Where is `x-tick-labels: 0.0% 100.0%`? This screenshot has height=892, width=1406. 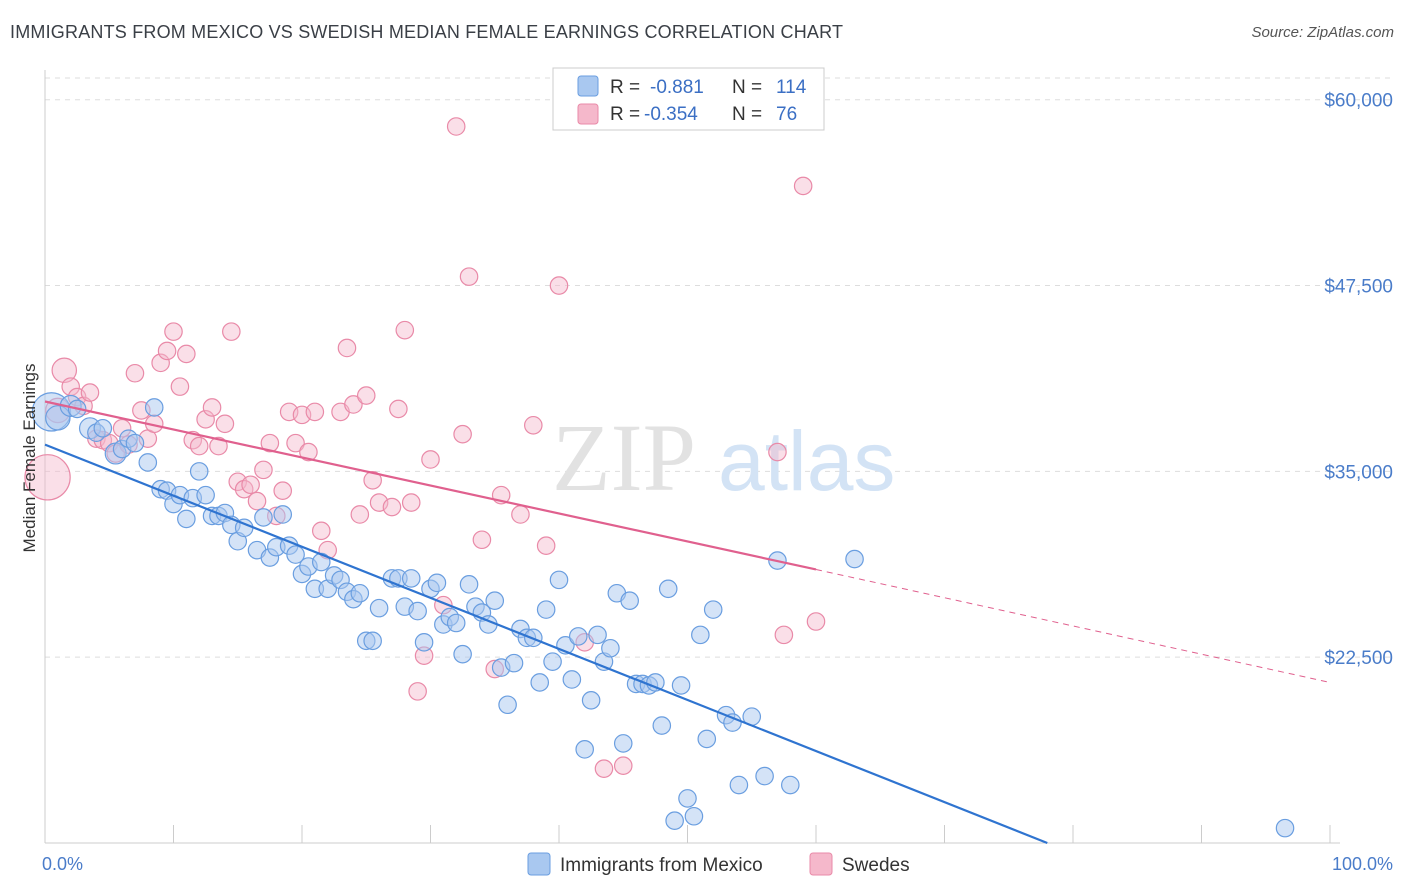
x-tick-labels: 0.0% 100.0% is located at coordinates (717, 864).